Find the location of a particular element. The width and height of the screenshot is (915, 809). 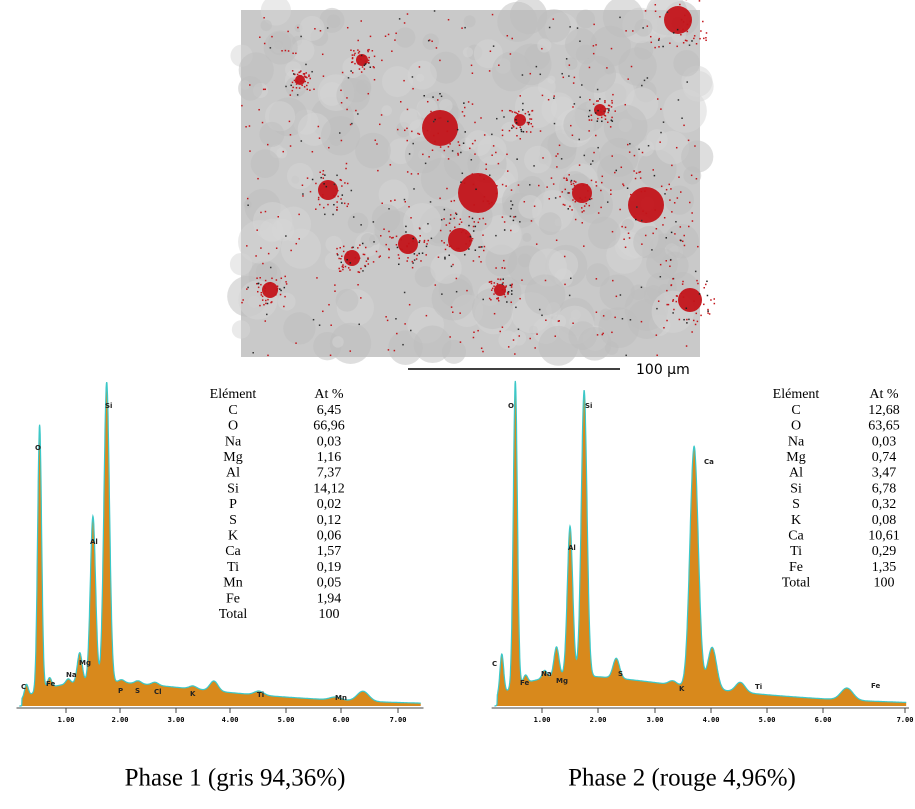

table-cell: 6,45 is located at coordinates (329, 410).